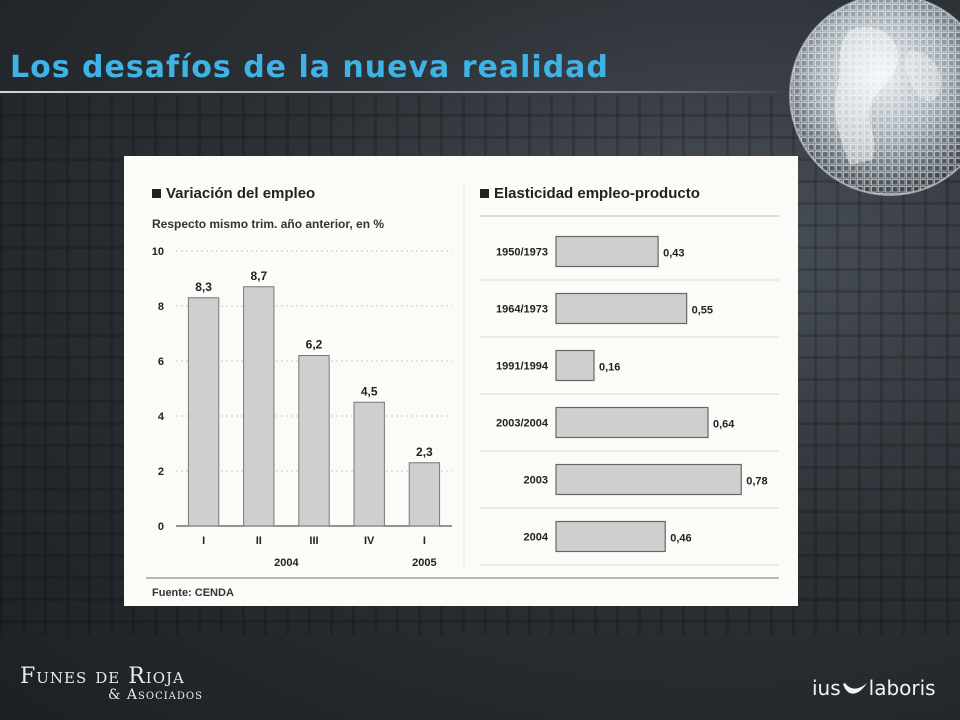 The width and height of the screenshot is (960, 720). I want to click on row-label: 1991/1994, so click(522, 367).